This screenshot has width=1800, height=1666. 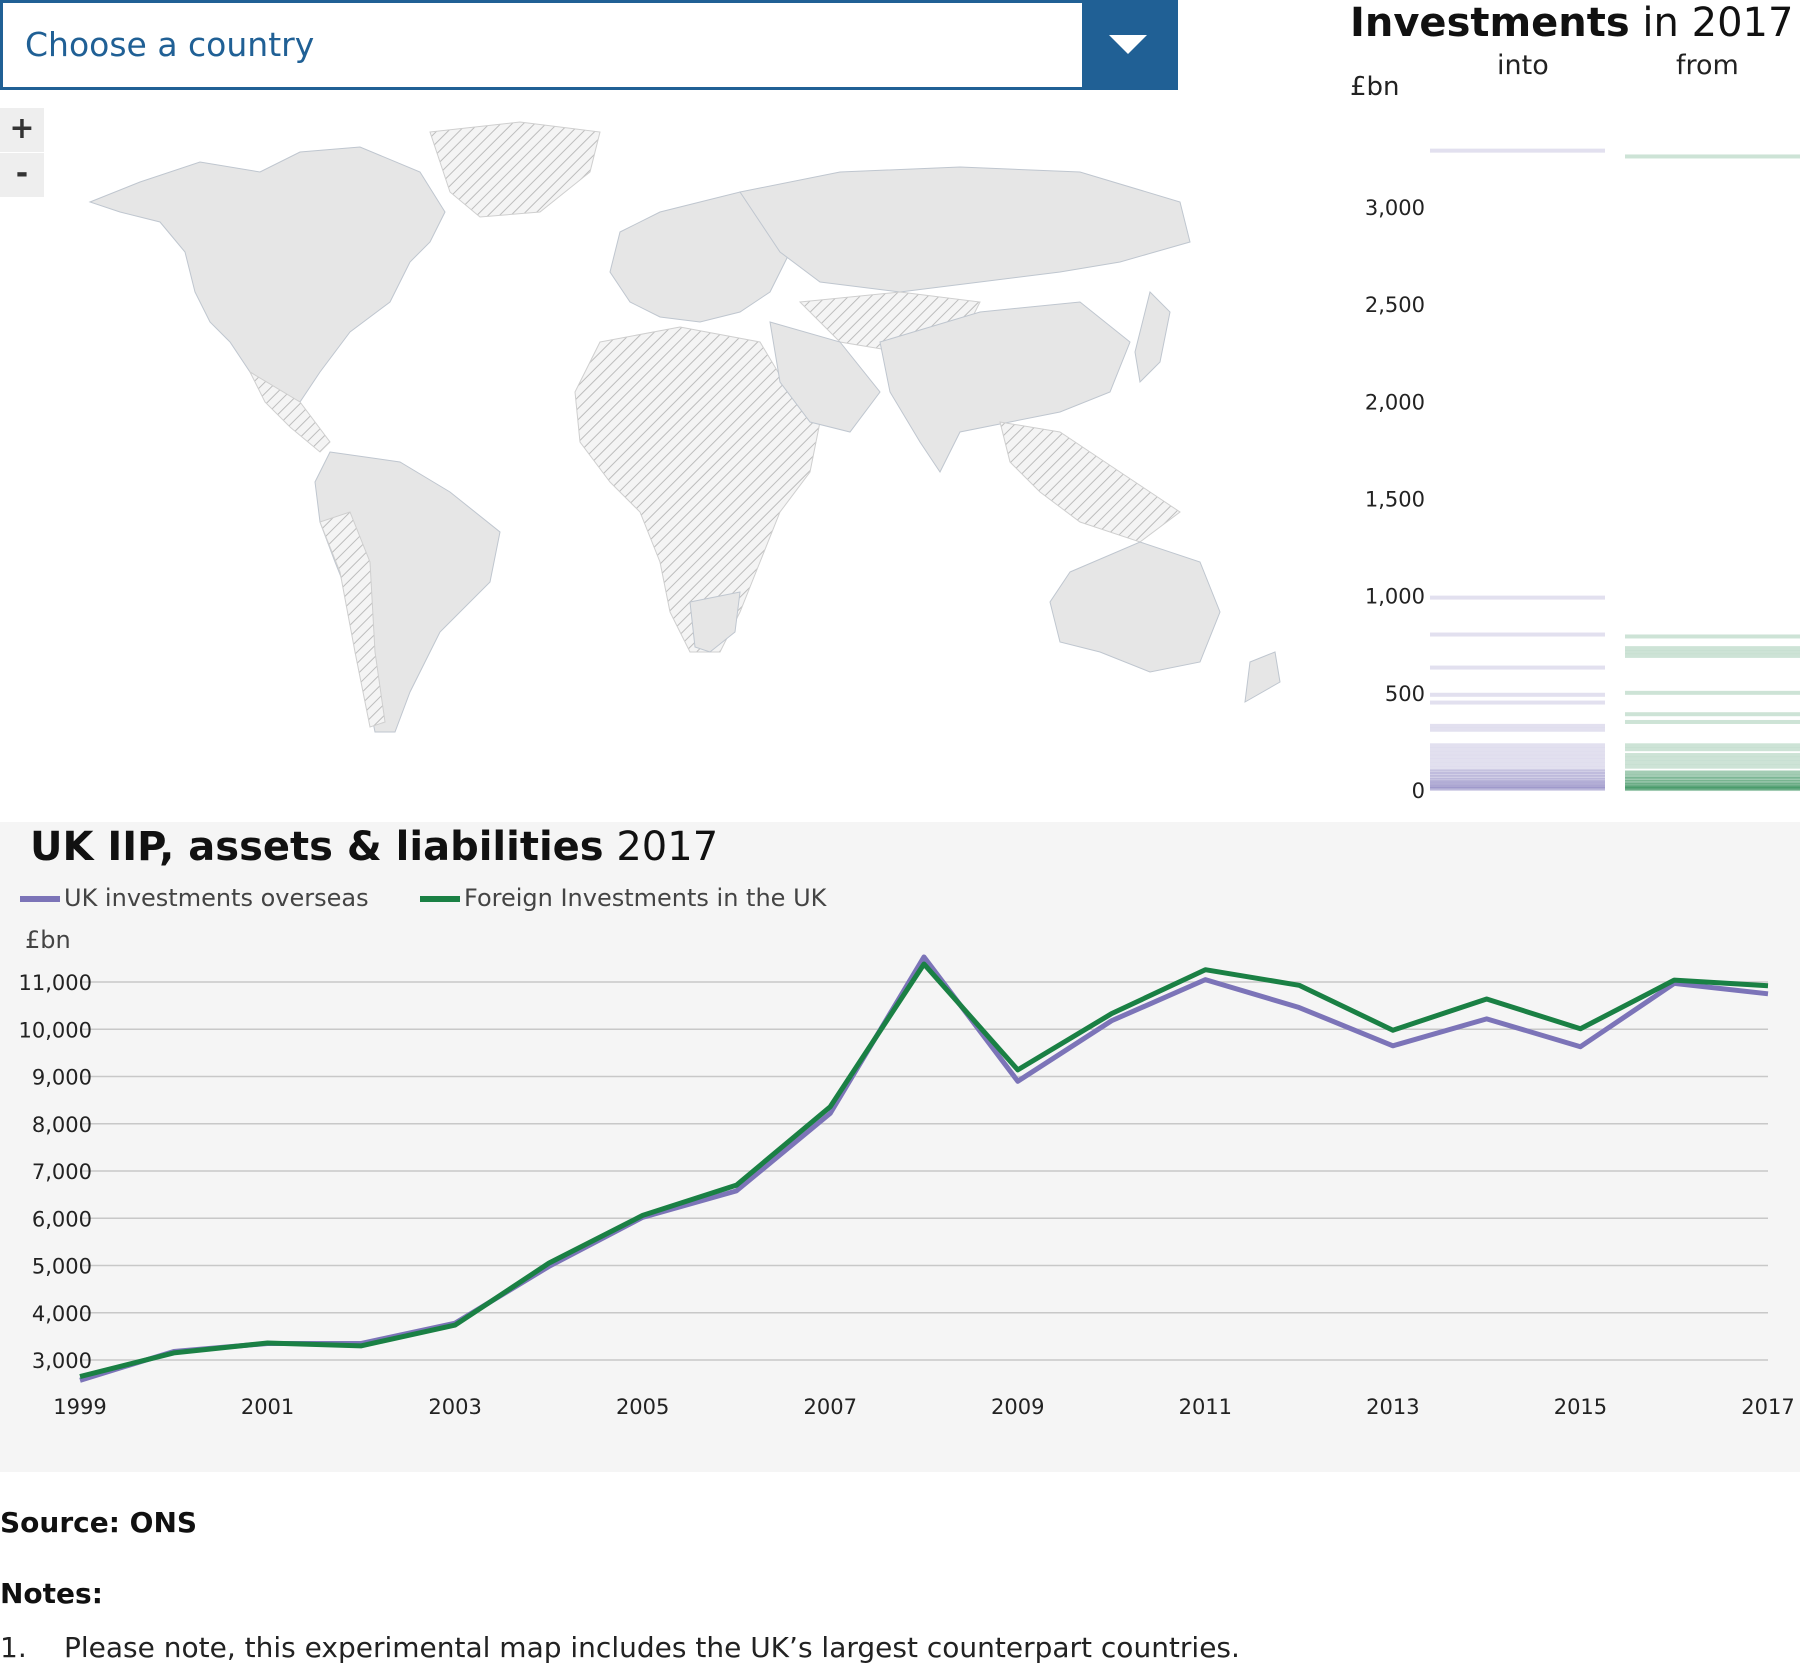 What do you see at coordinates (1580, 1407) in the screenshot?
I see `iip-x-tick: 2015` at bounding box center [1580, 1407].